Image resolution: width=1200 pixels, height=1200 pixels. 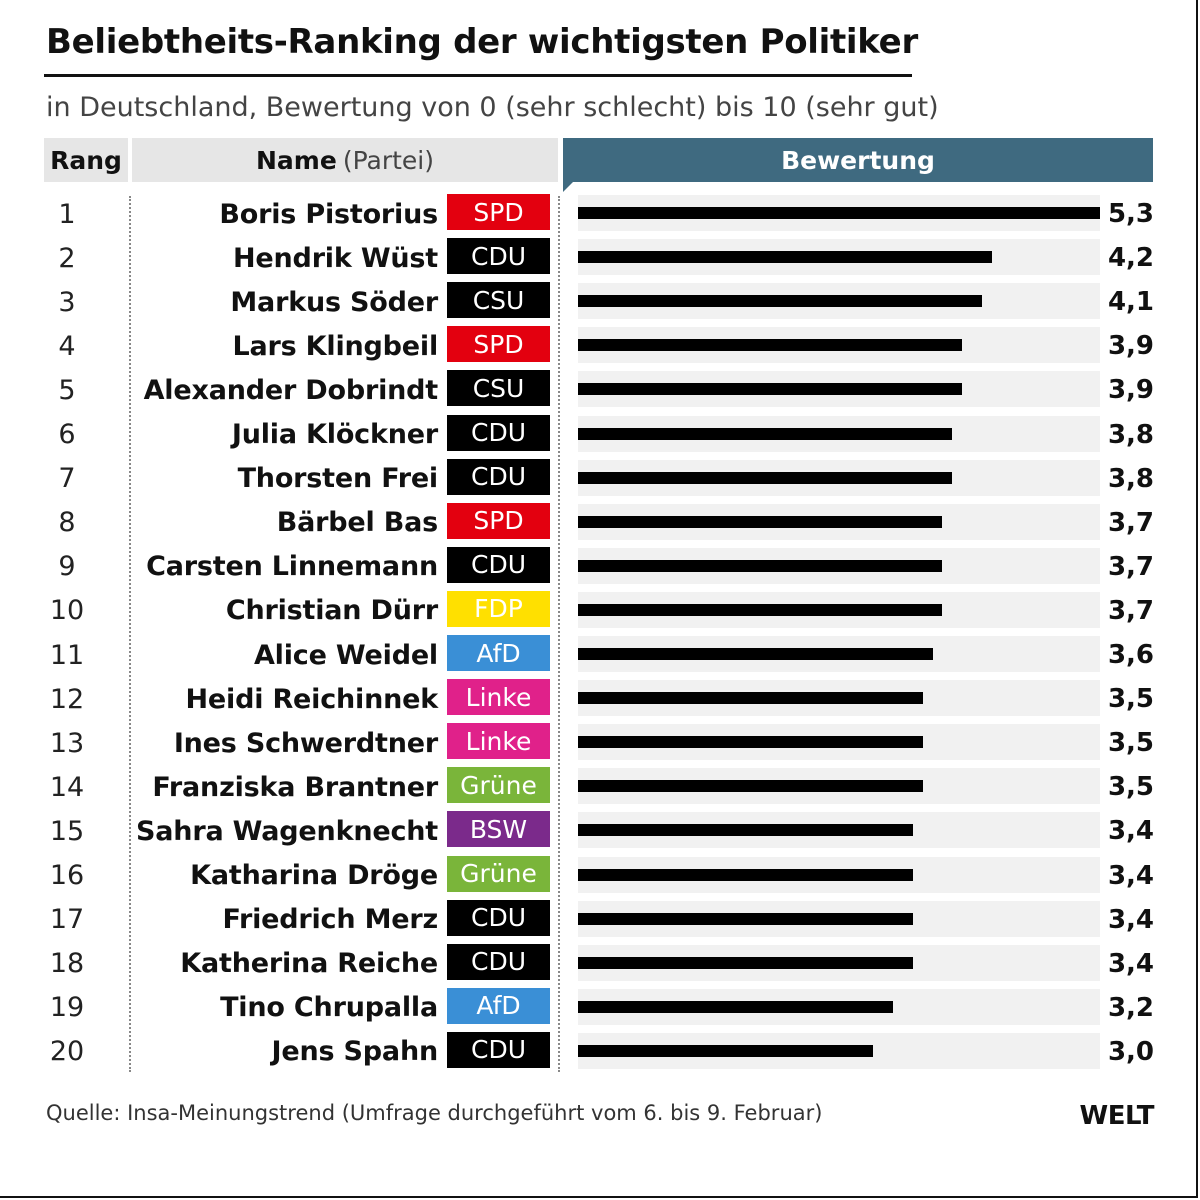 I want to click on politician-name: Thorsten Frei, so click(x=338, y=479).